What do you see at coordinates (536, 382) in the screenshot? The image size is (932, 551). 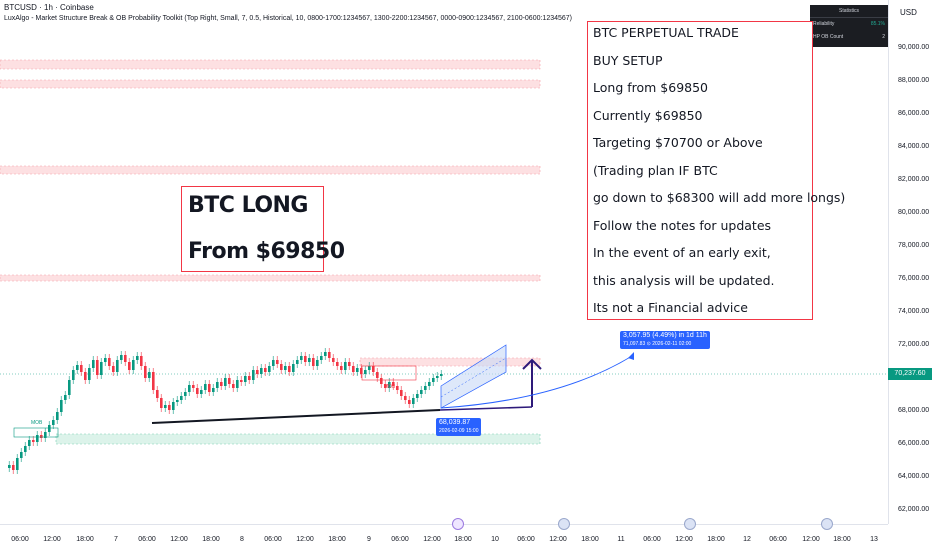 I see `projection-curve` at bounding box center [536, 382].